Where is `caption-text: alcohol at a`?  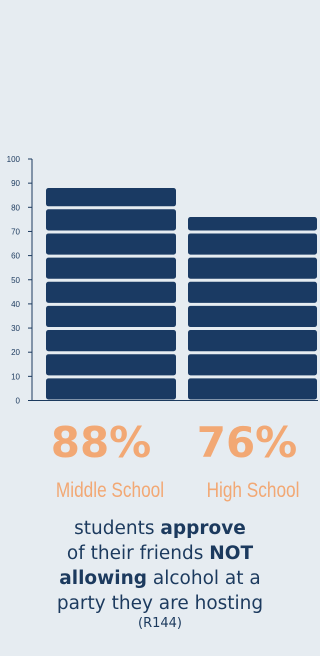 caption-text: alcohol at a is located at coordinates (204, 578).